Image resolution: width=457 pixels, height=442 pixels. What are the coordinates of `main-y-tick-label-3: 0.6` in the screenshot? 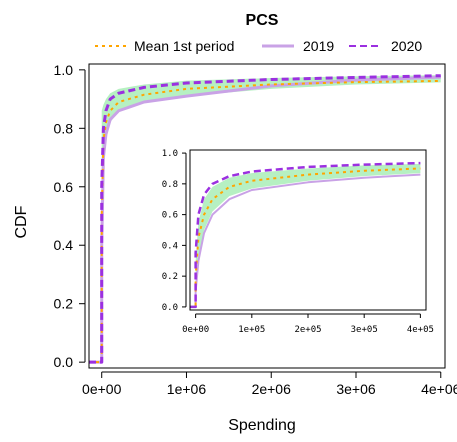 It's located at (64, 187).